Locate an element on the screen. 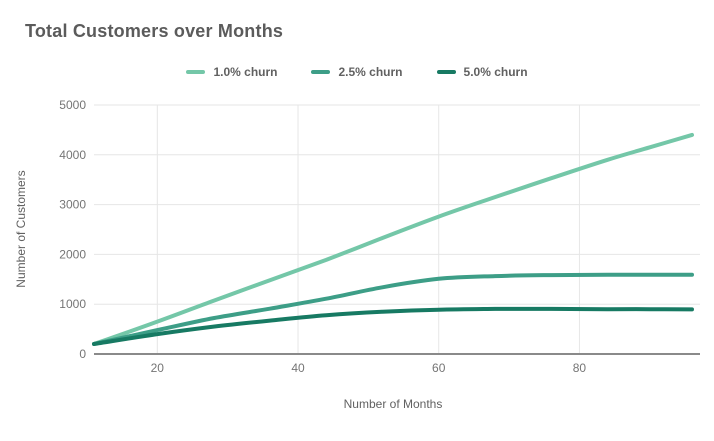  legend-item-1.0-churn: 1.0% churn is located at coordinates (231, 72).